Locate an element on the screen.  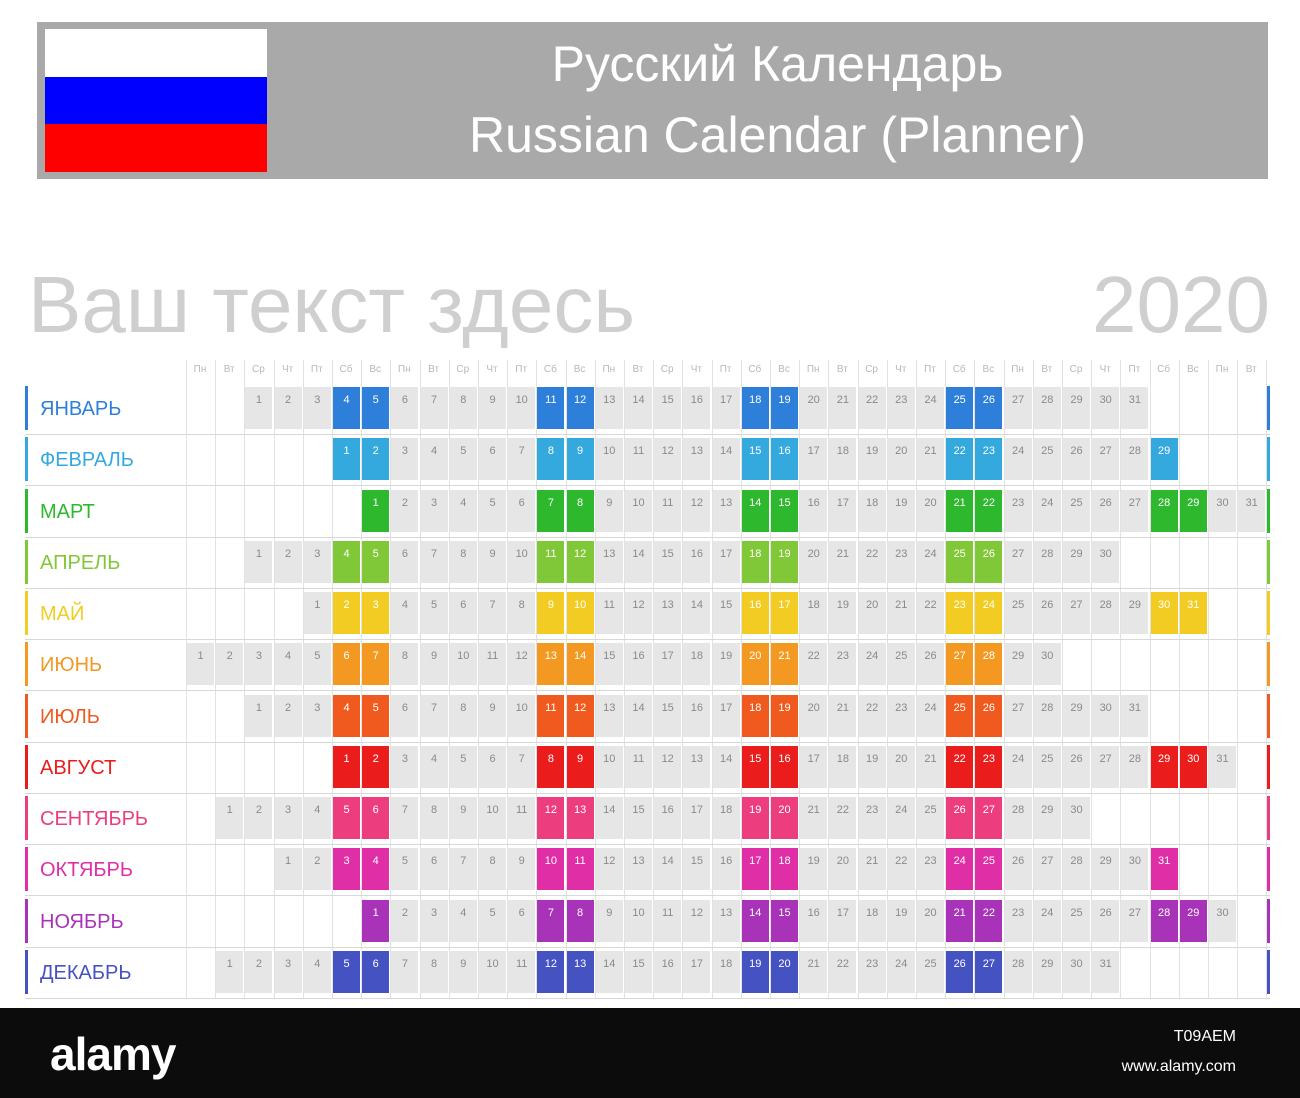
weekend-day-cell: 1 is located at coordinates (346, 766).